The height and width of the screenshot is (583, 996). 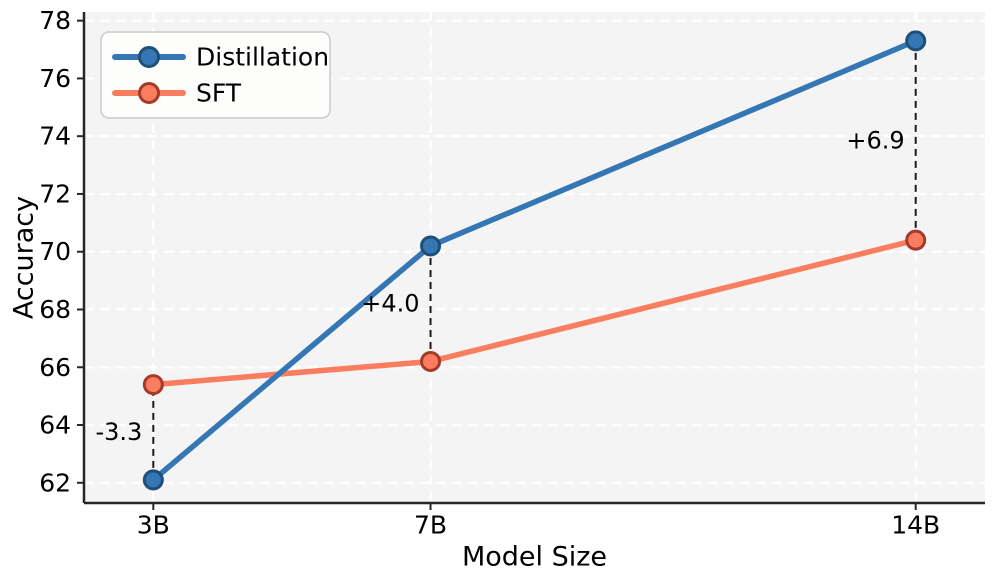 I want to click on y-tick-label: 72, so click(x=55, y=193).